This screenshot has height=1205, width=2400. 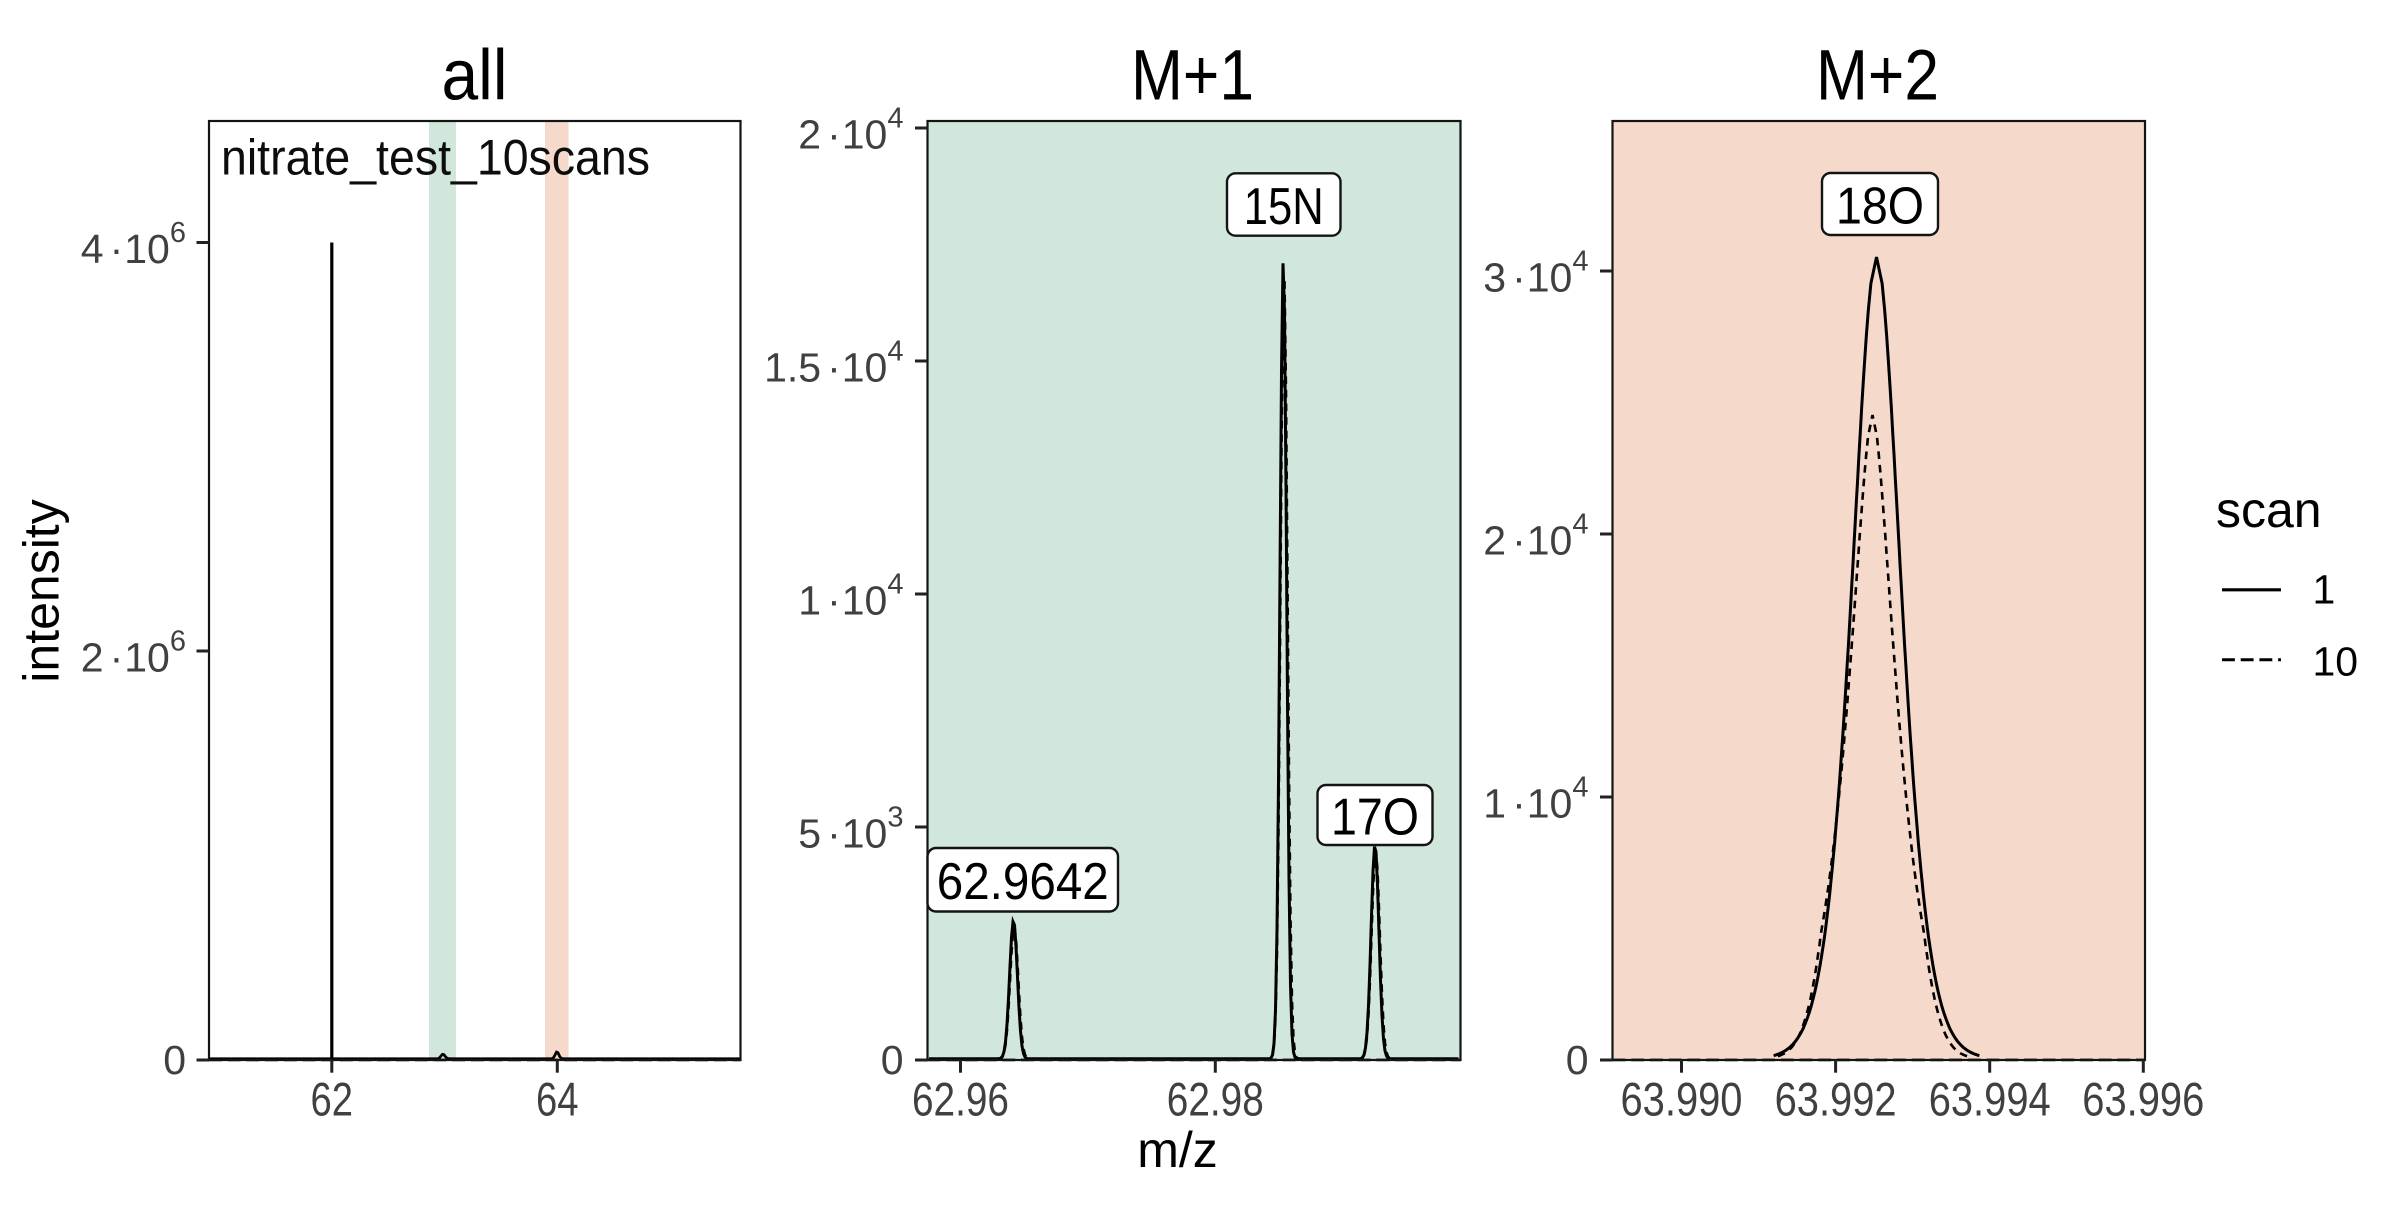 I want to click on svg-text: 63.996, so click(x=2143, y=1099).